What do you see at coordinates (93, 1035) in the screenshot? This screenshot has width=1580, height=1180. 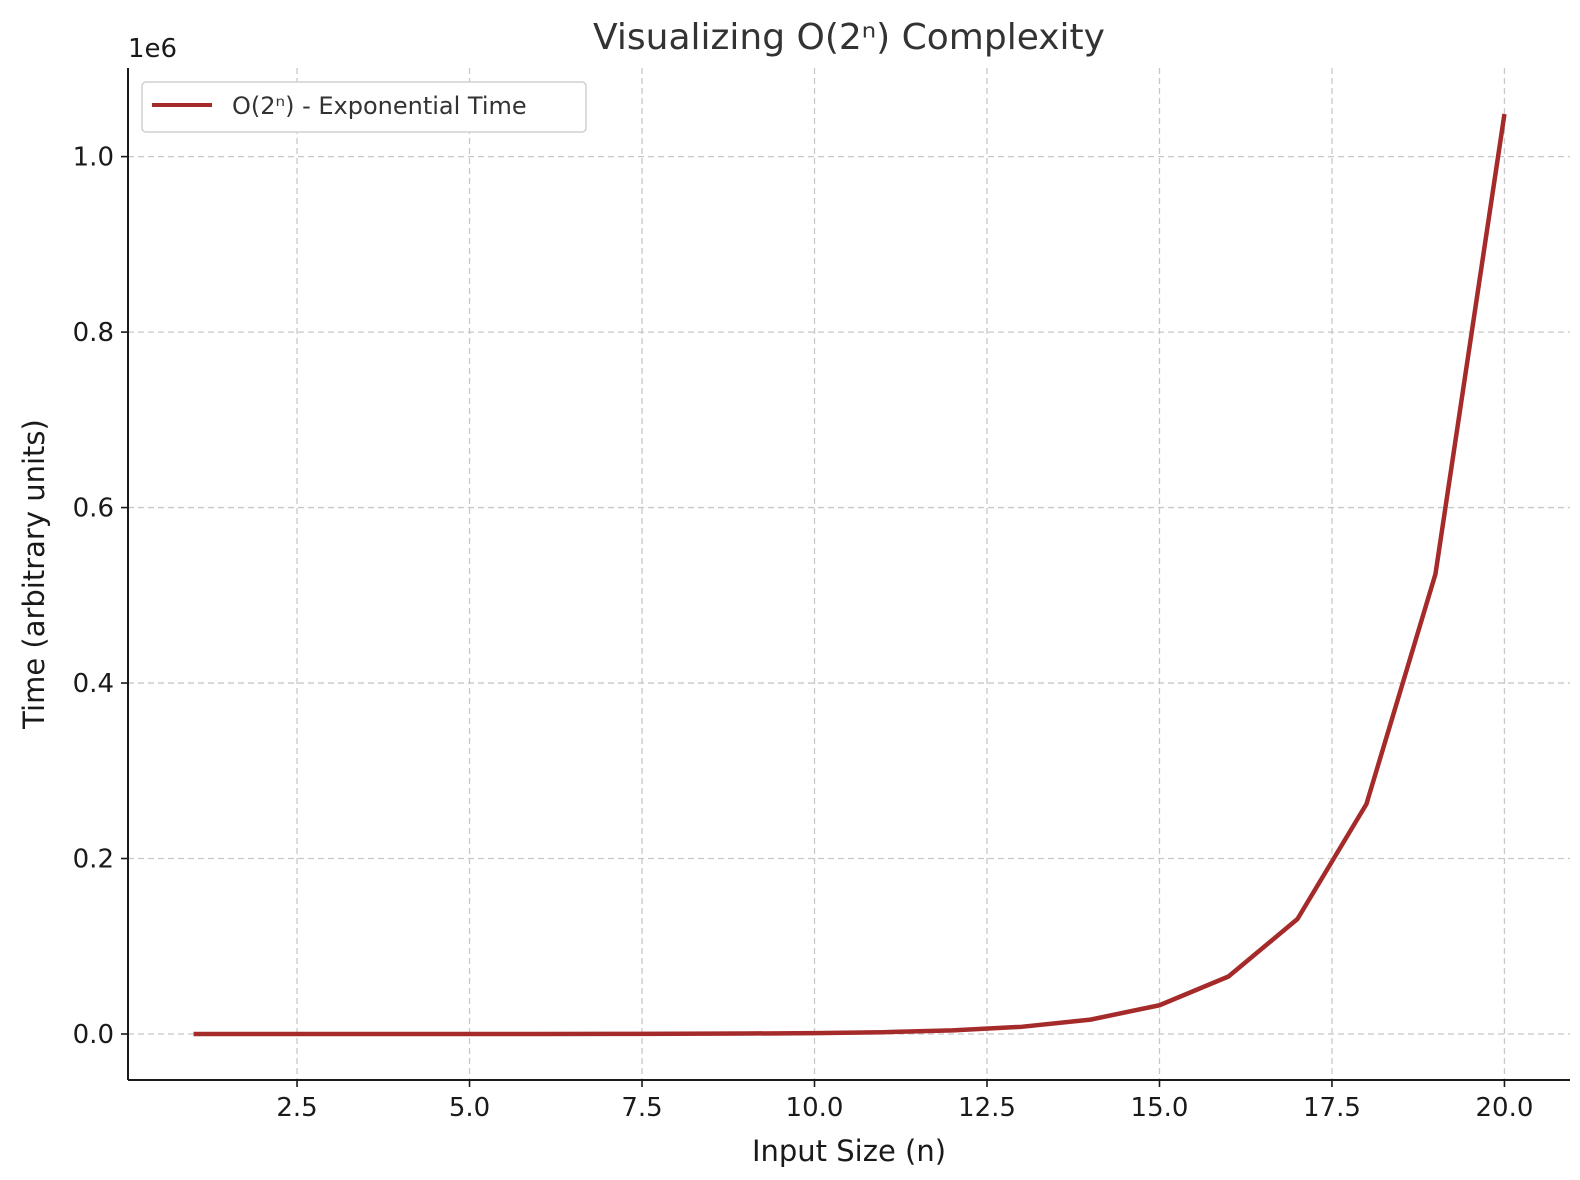 I see `y-tick-label: 0.0` at bounding box center [93, 1035].